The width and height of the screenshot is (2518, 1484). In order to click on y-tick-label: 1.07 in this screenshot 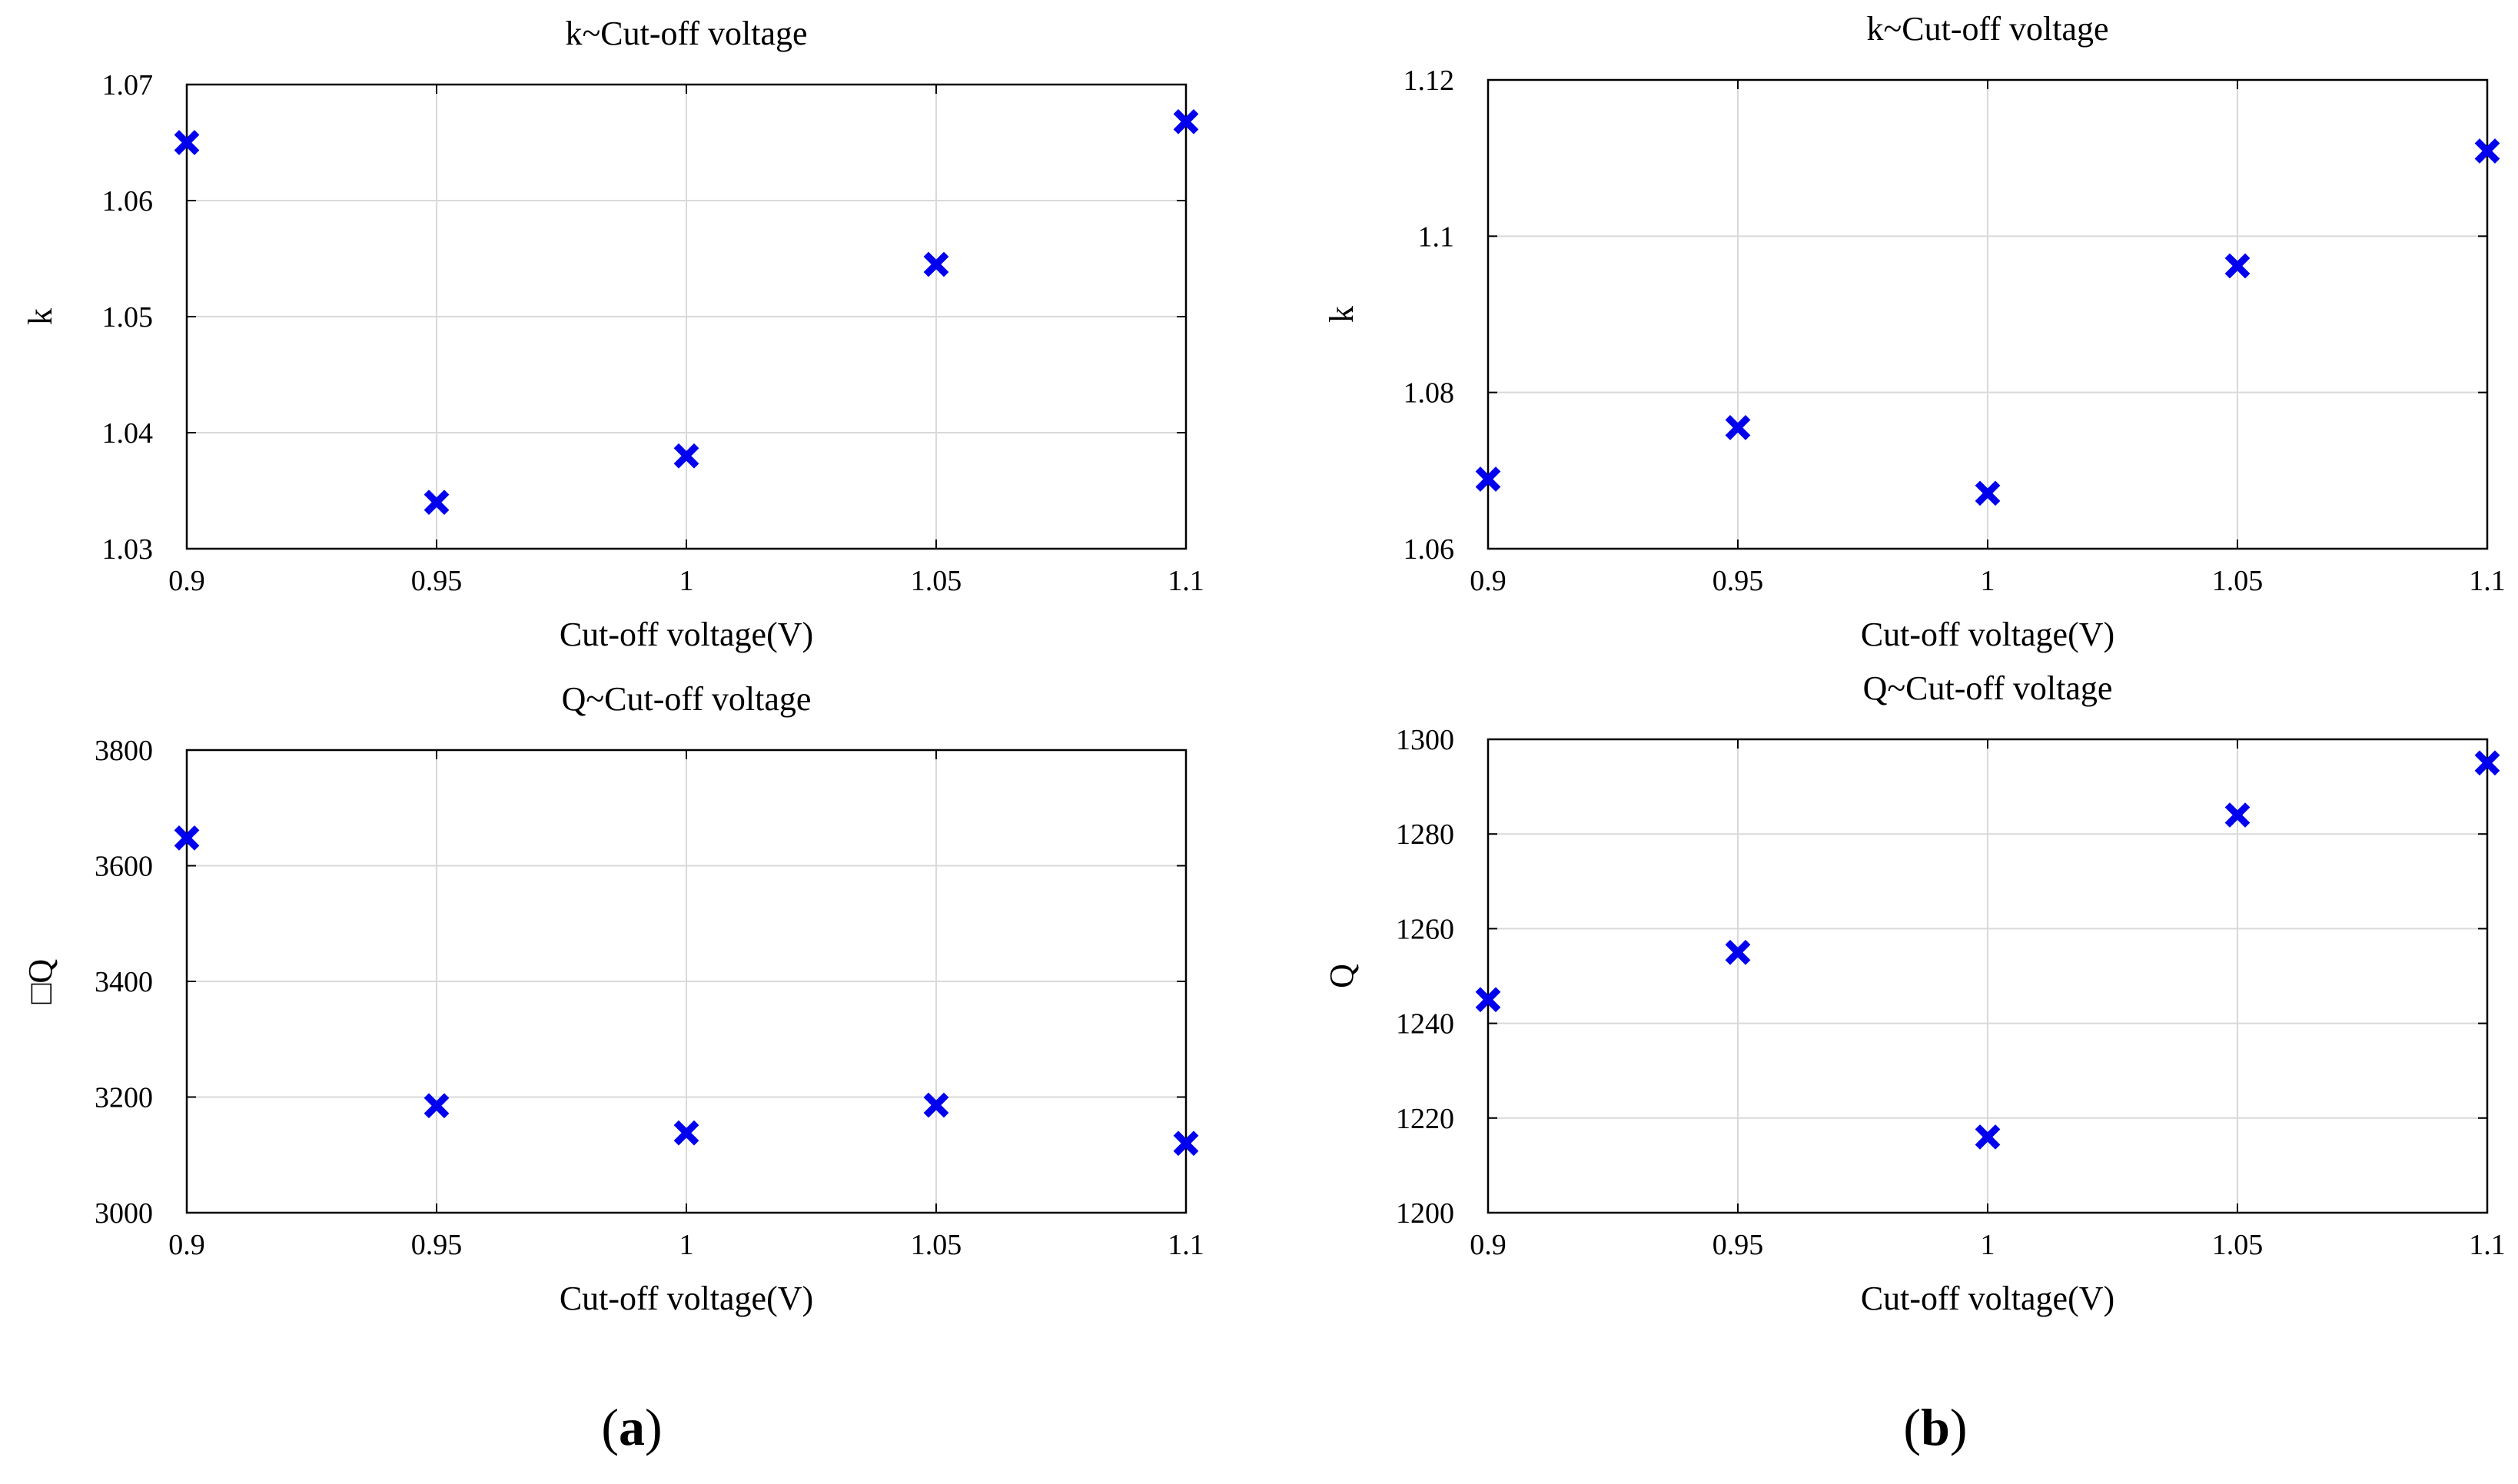, I will do `click(128, 85)`.